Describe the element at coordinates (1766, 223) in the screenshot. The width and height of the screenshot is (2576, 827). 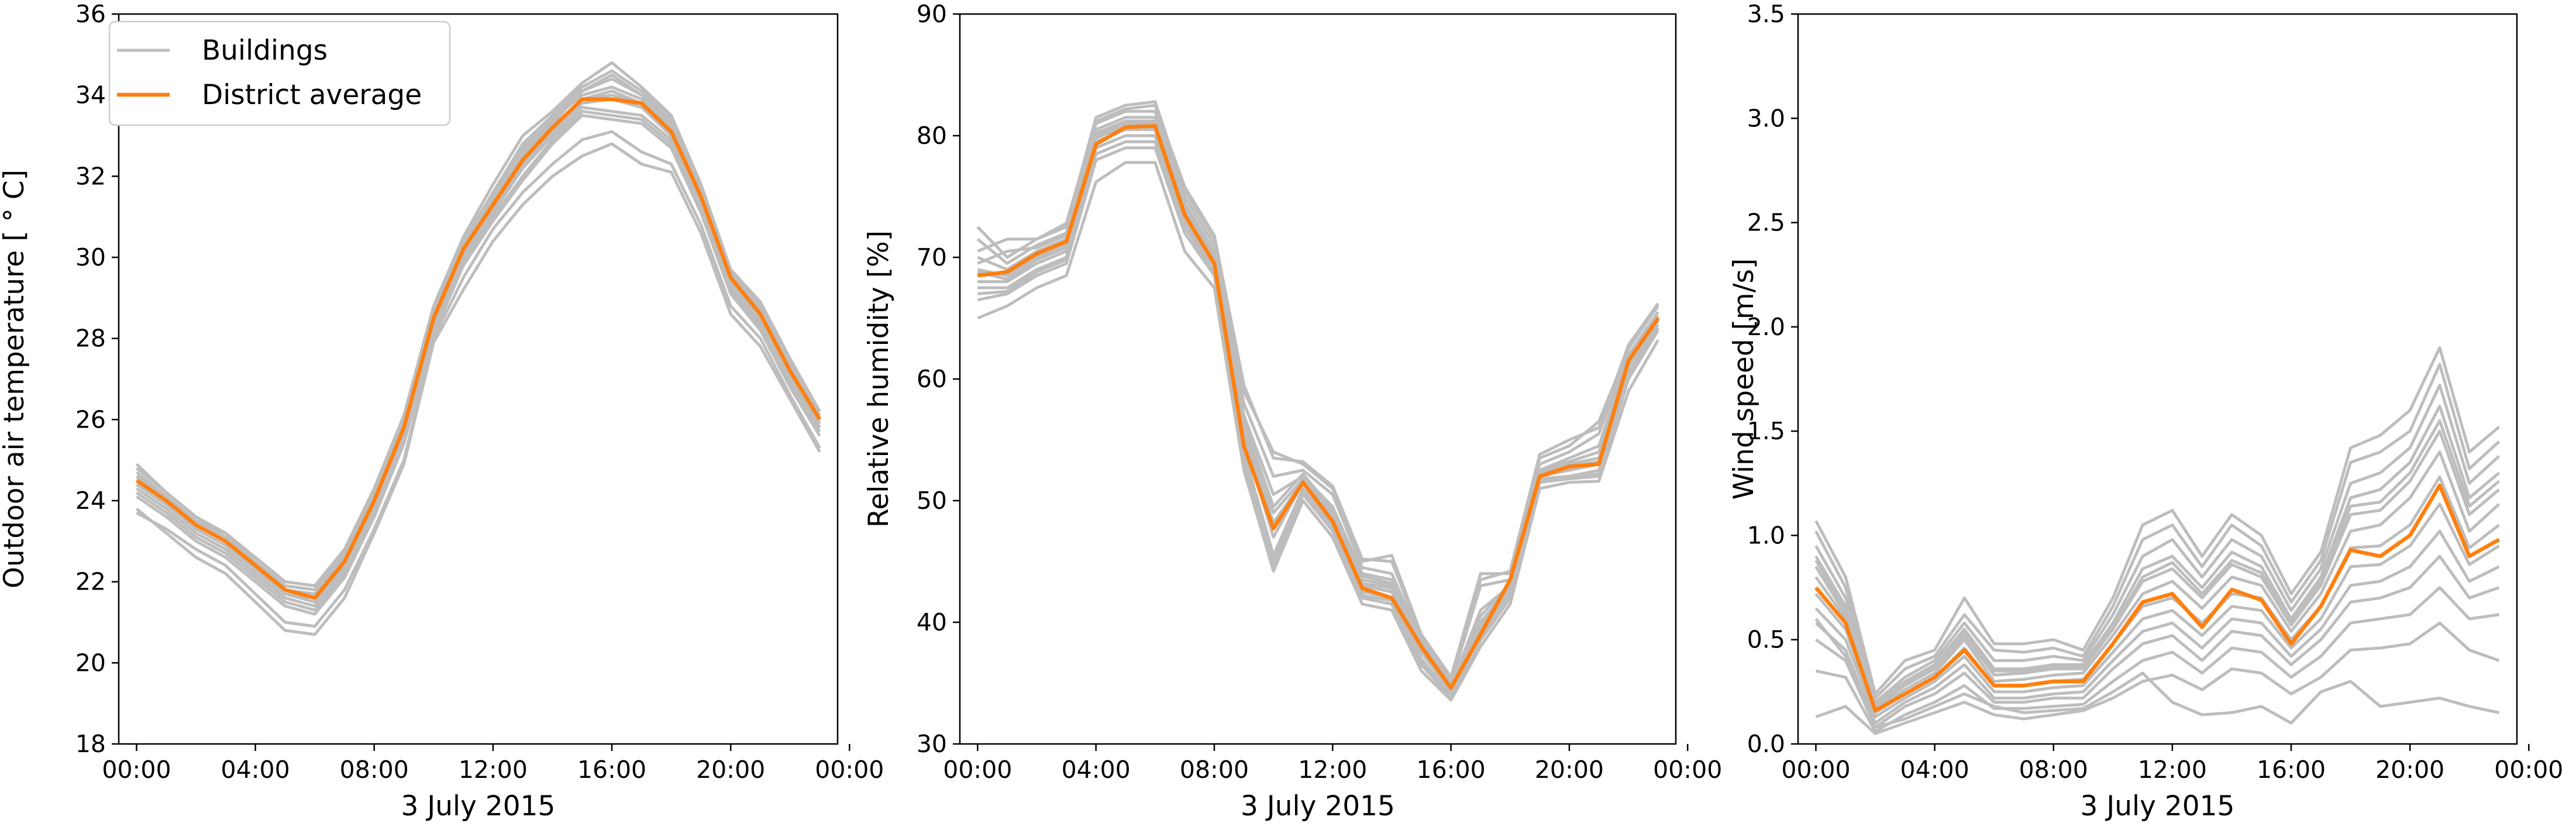
I see `y-tick-label: 2.5` at that location.